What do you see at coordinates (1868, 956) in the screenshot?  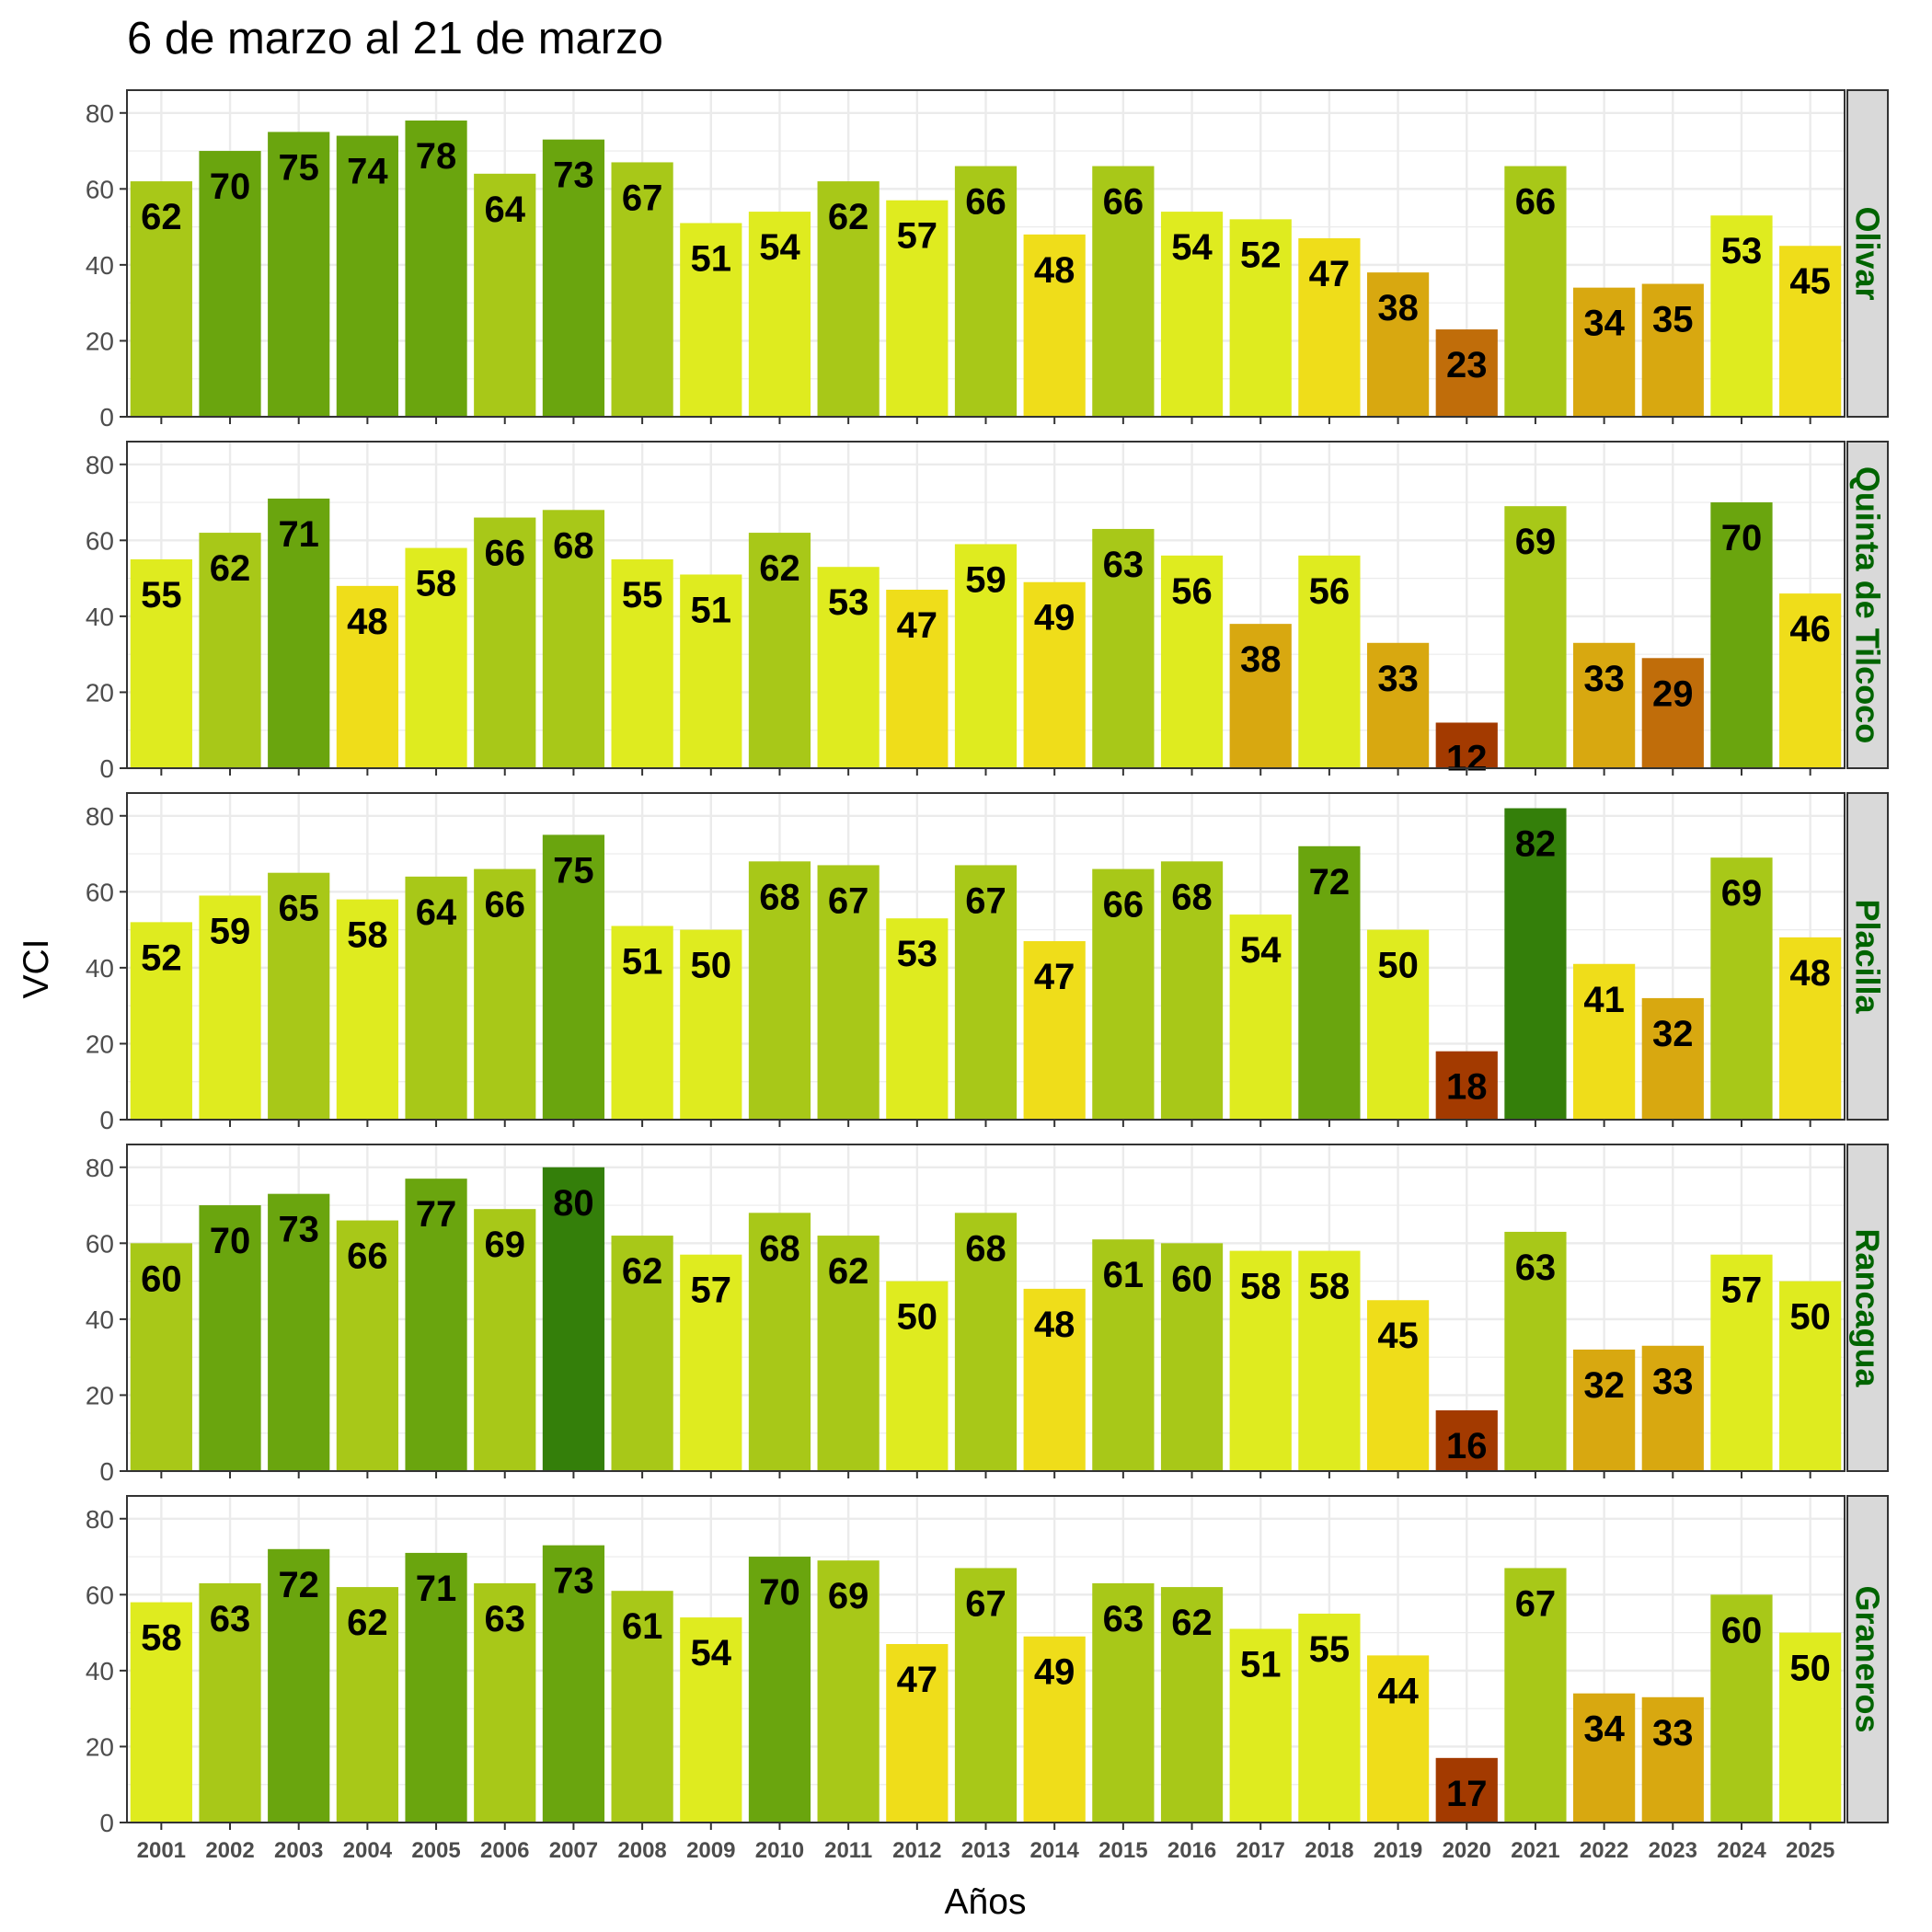 I see `facet-strip-label: Placilla` at bounding box center [1868, 956].